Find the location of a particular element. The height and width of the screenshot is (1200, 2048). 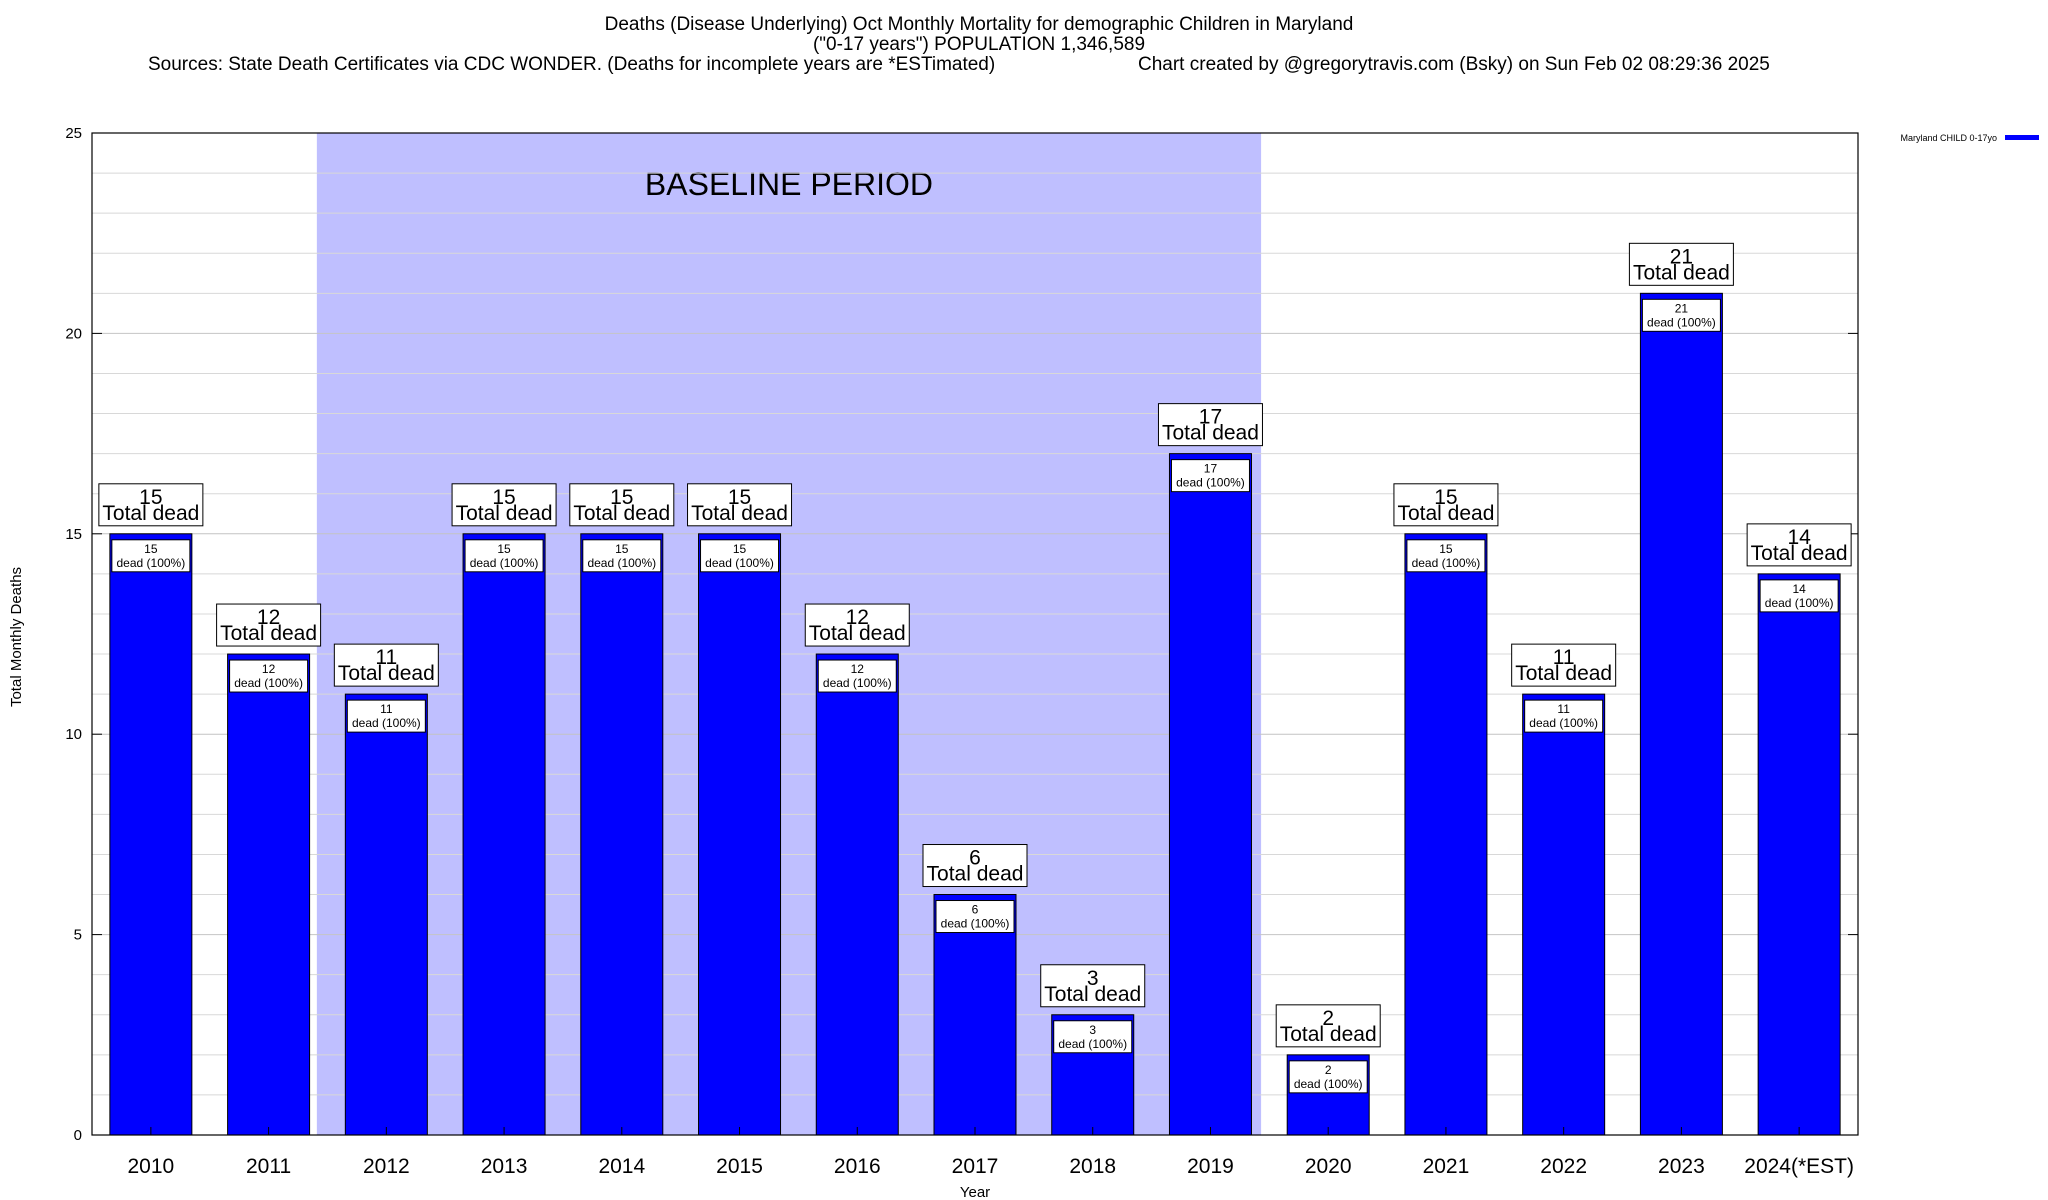

bar-inner-value: 21 is located at coordinates (1682, 308).